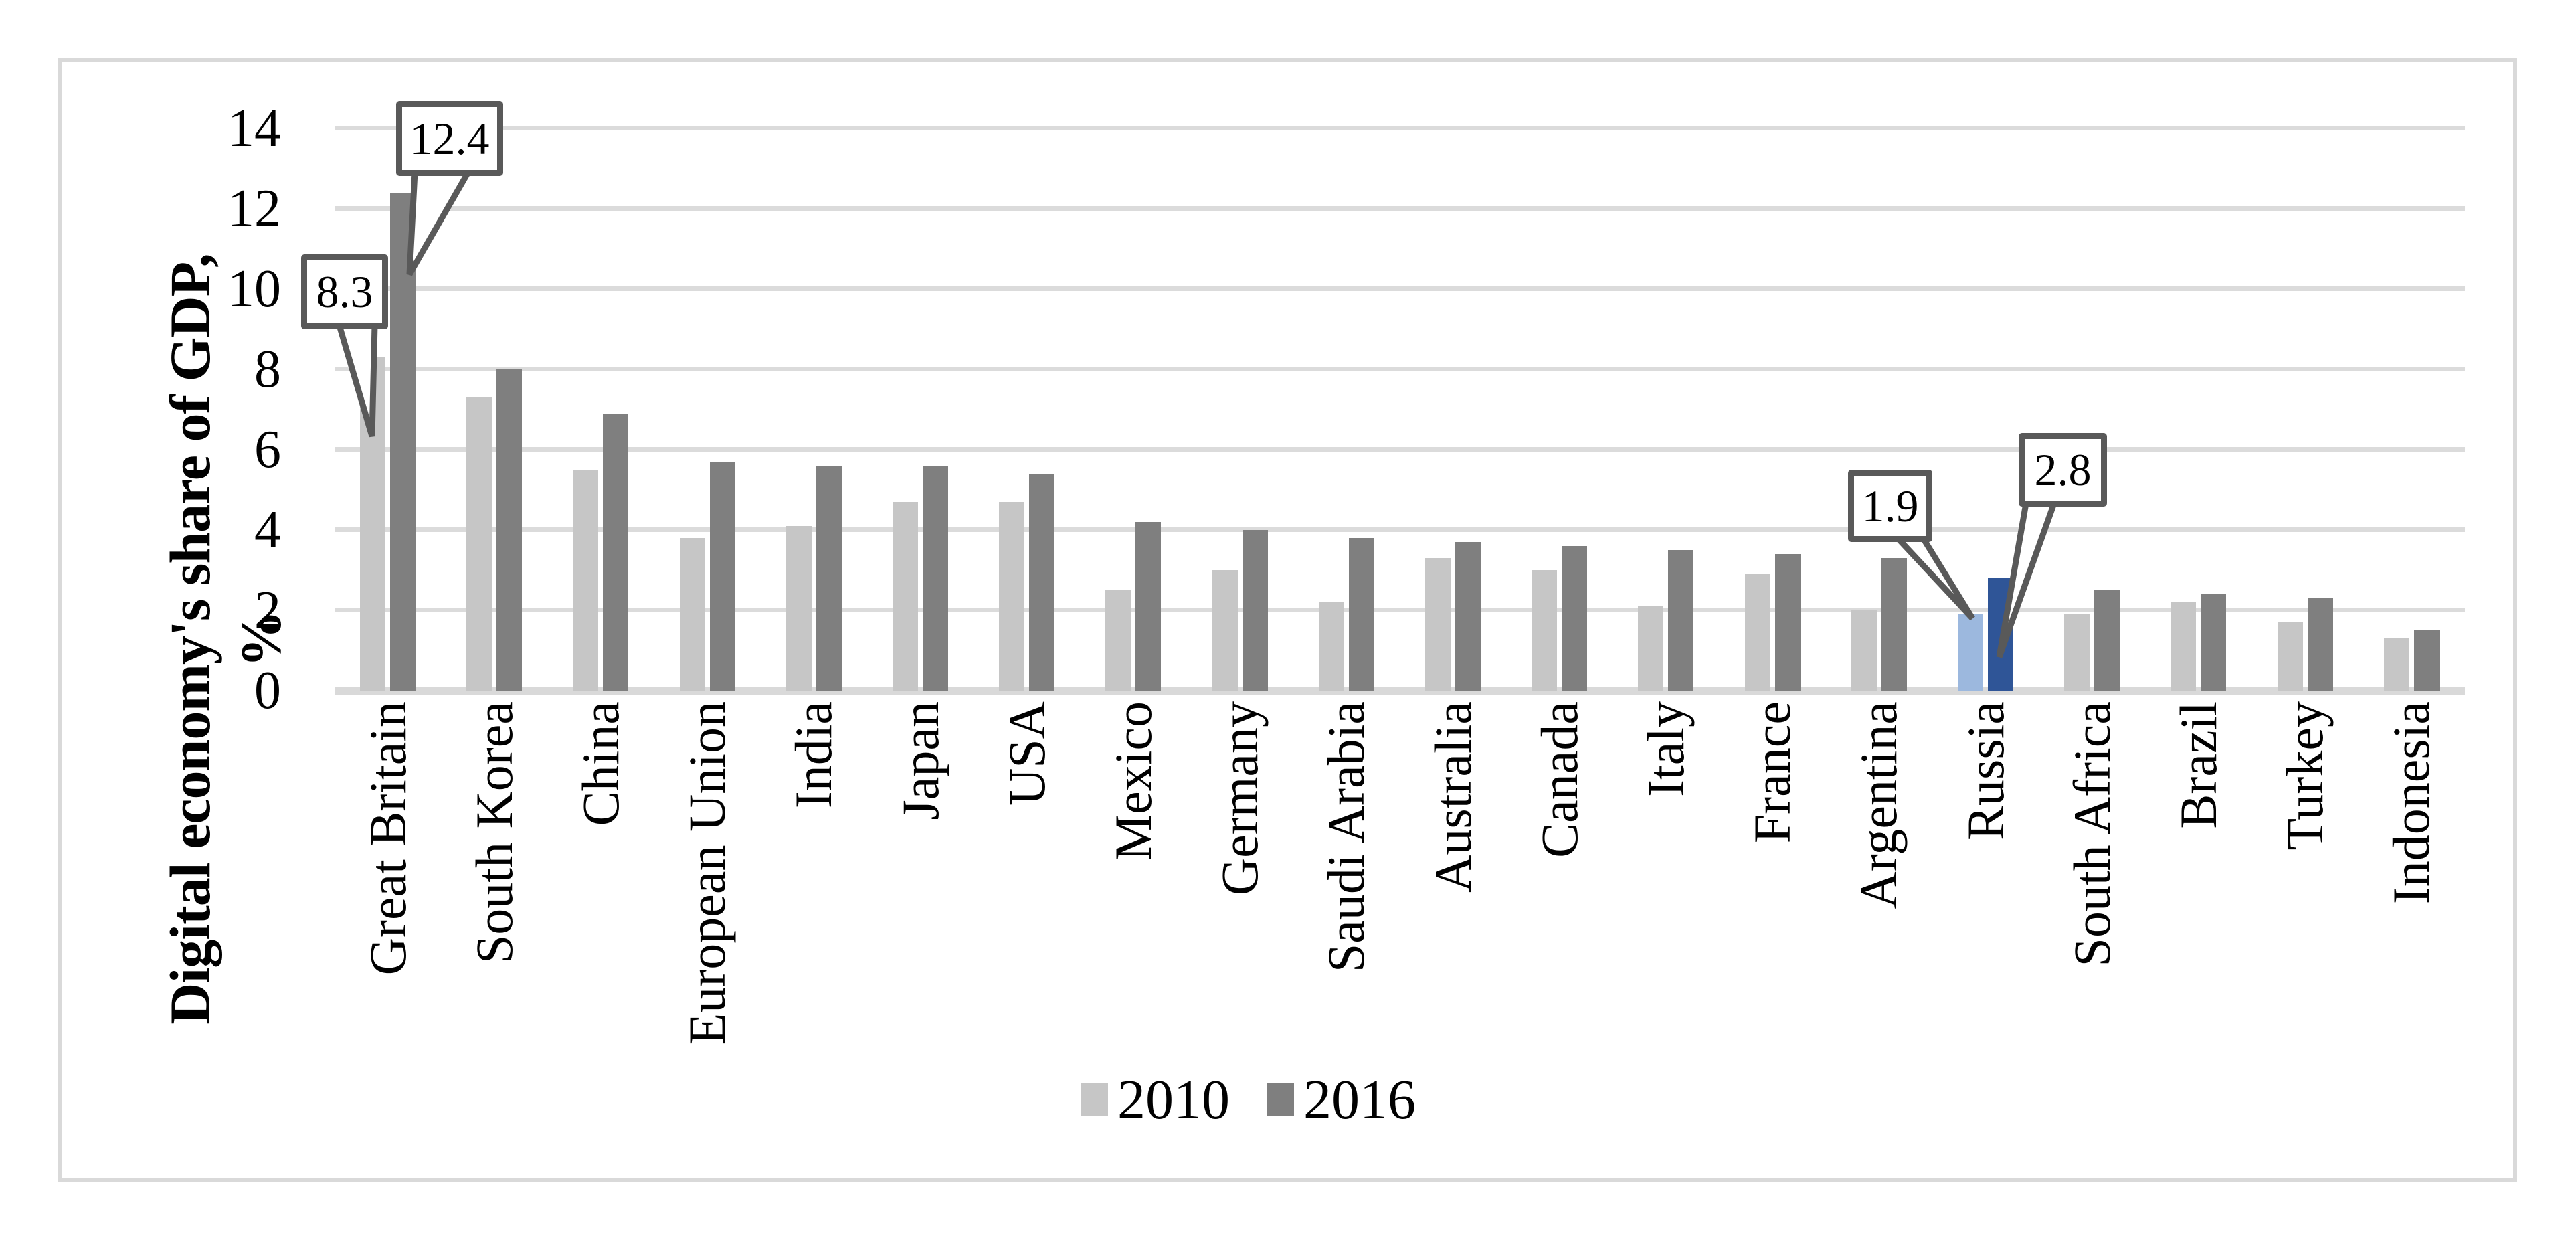 The image size is (2576, 1238). What do you see at coordinates (1864, 651) in the screenshot?
I see `bar-2010-argentina` at bounding box center [1864, 651].